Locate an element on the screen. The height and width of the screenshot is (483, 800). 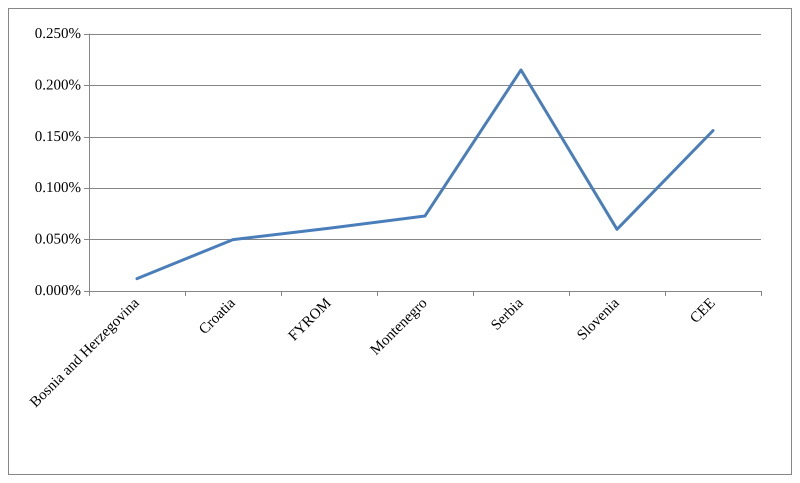
y-tick-label: 0.100% is located at coordinates (57, 188).